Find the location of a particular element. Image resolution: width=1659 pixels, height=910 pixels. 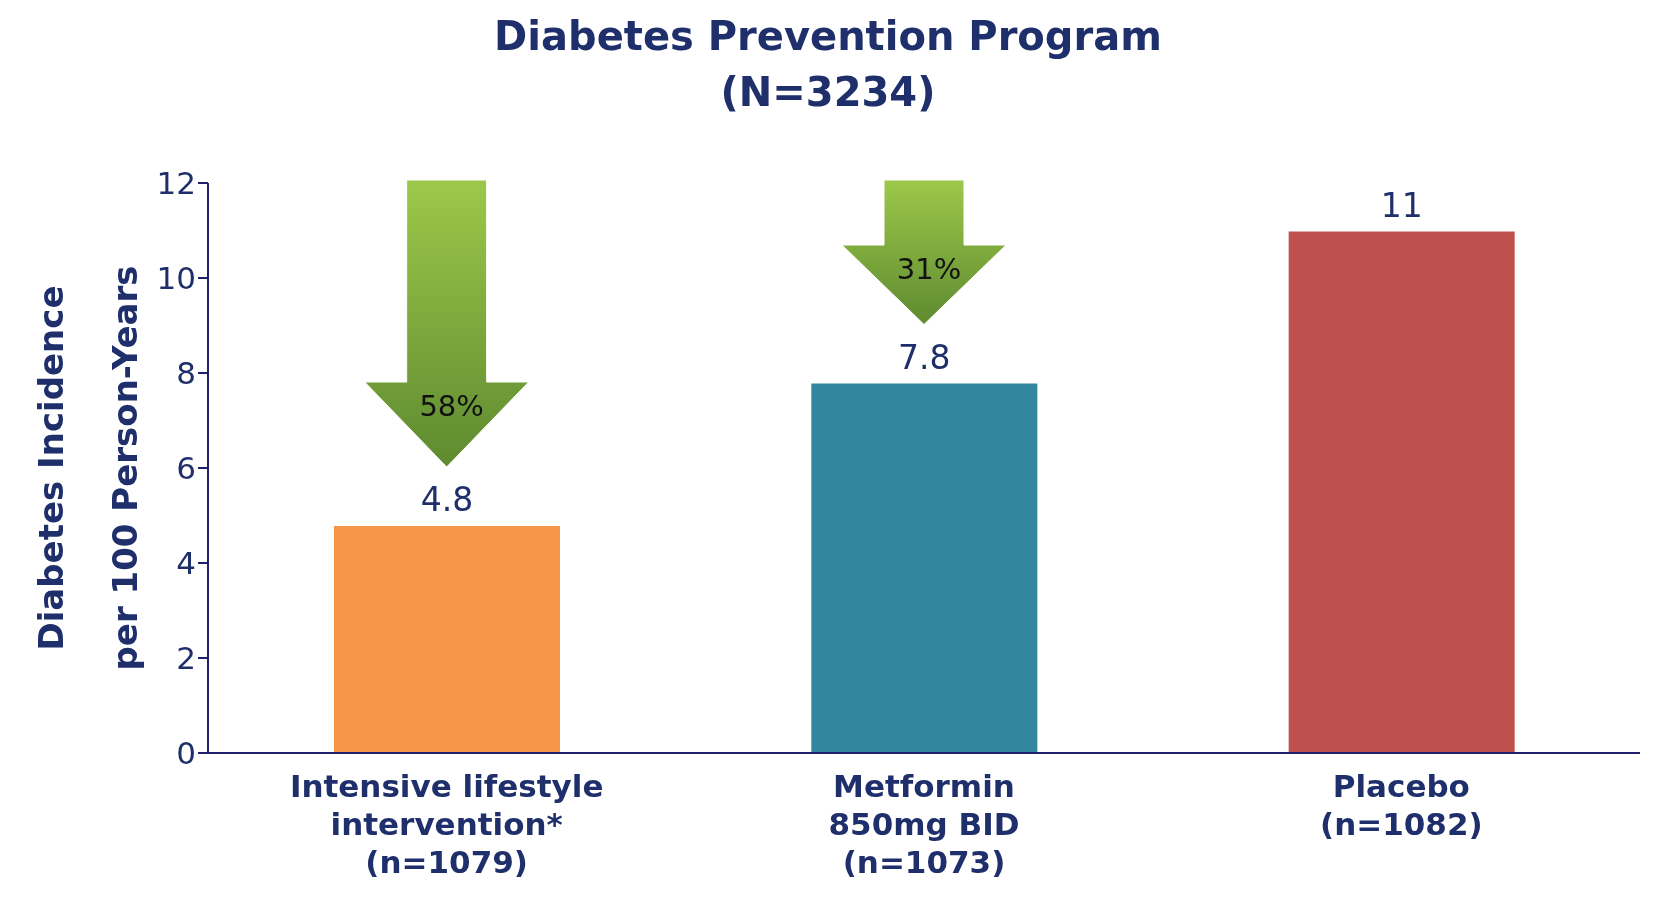

x-tick-label: Metformin 850mg BID (n=1073) is located at coordinates (924, 824).